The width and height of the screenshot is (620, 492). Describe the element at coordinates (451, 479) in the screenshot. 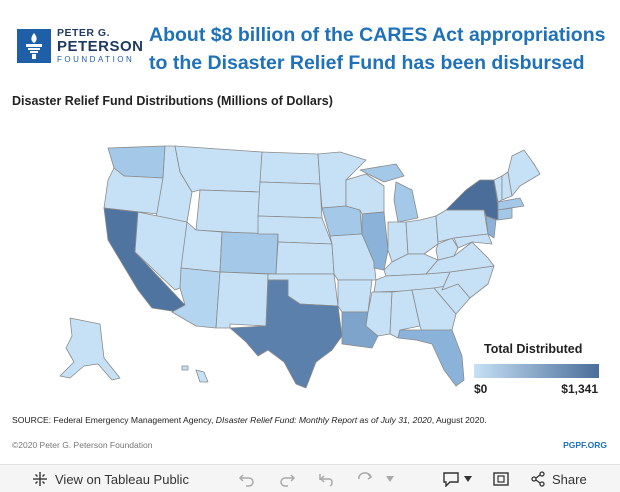

I see `comment-icon` at that location.